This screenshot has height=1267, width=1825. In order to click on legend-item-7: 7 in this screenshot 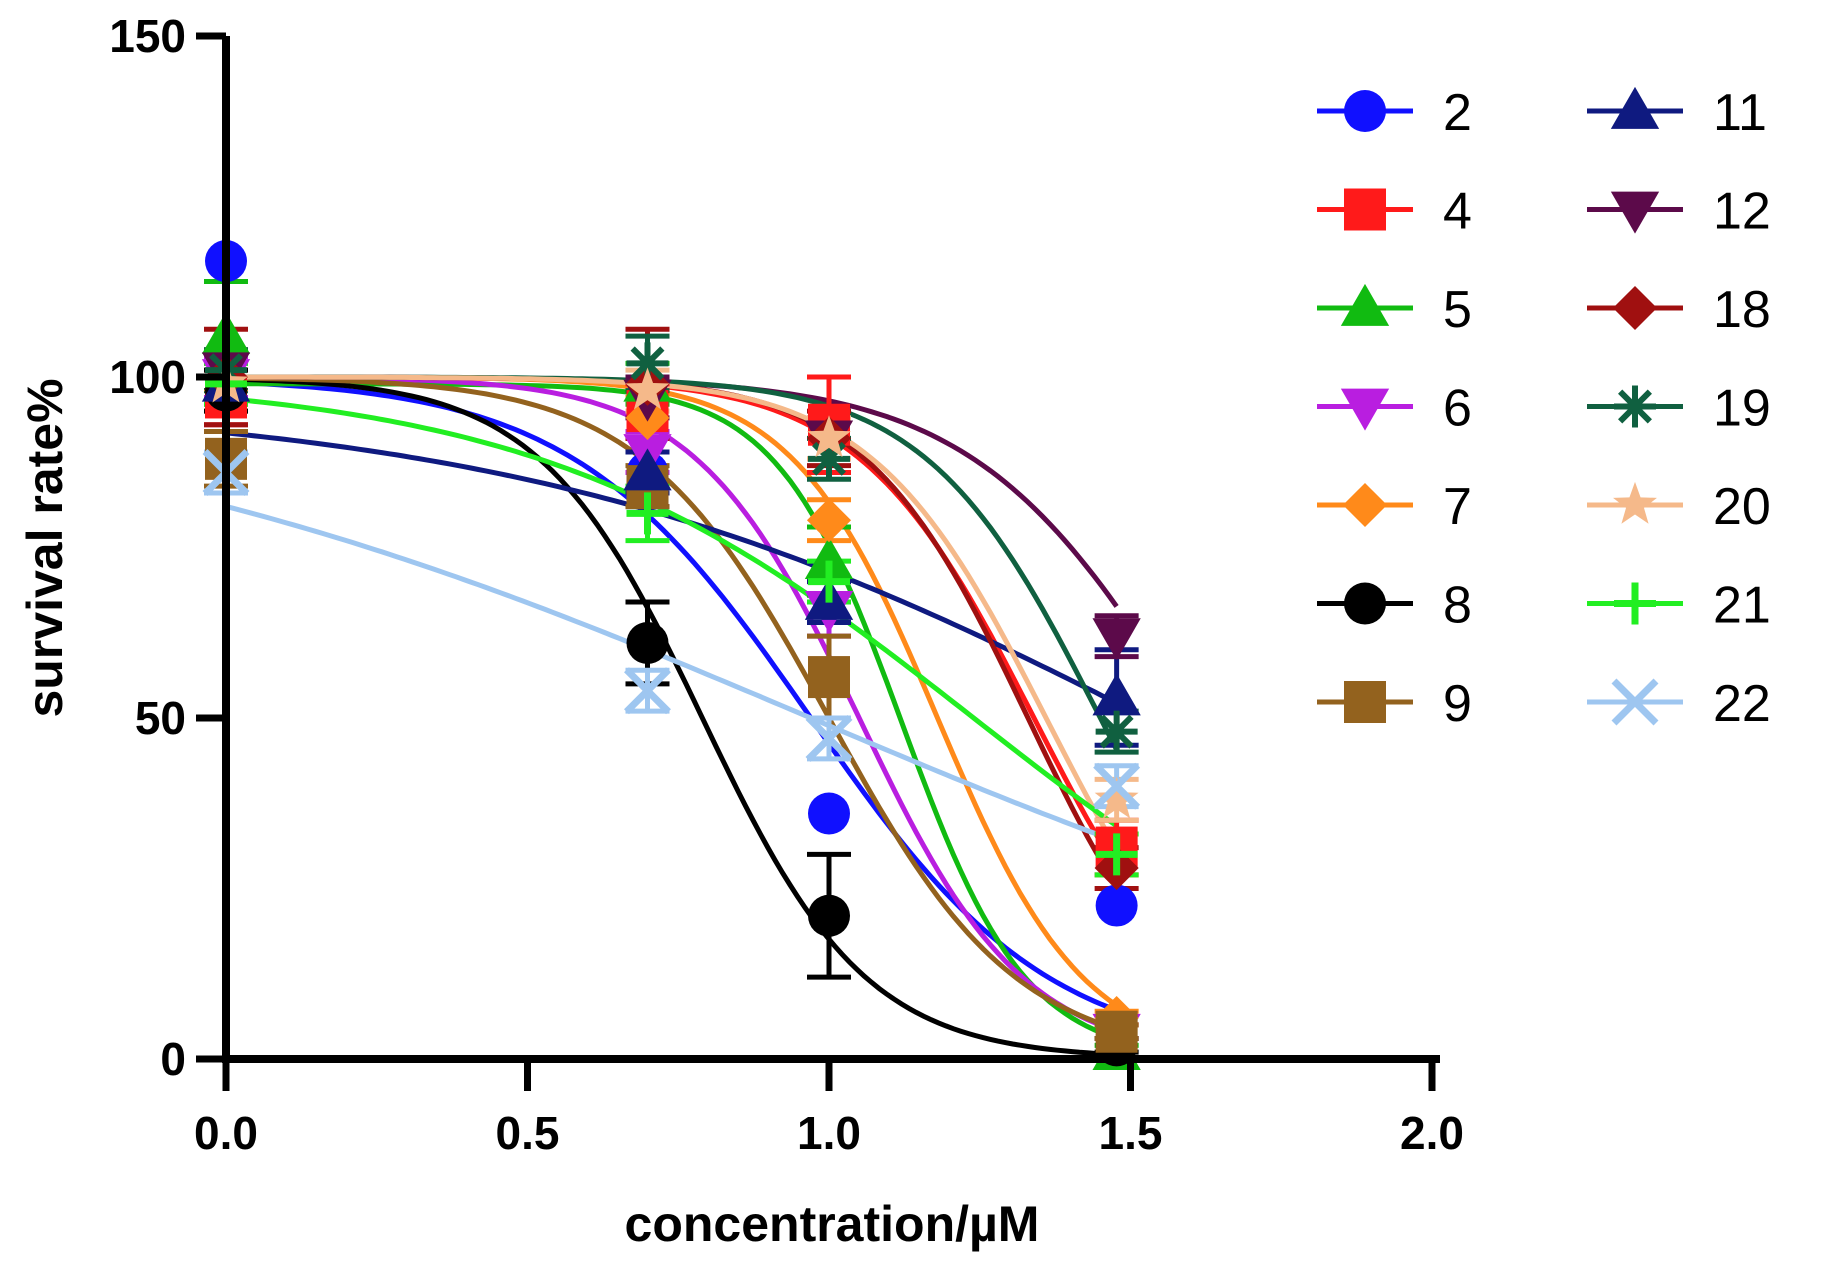, I will do `click(1394, 507)`.